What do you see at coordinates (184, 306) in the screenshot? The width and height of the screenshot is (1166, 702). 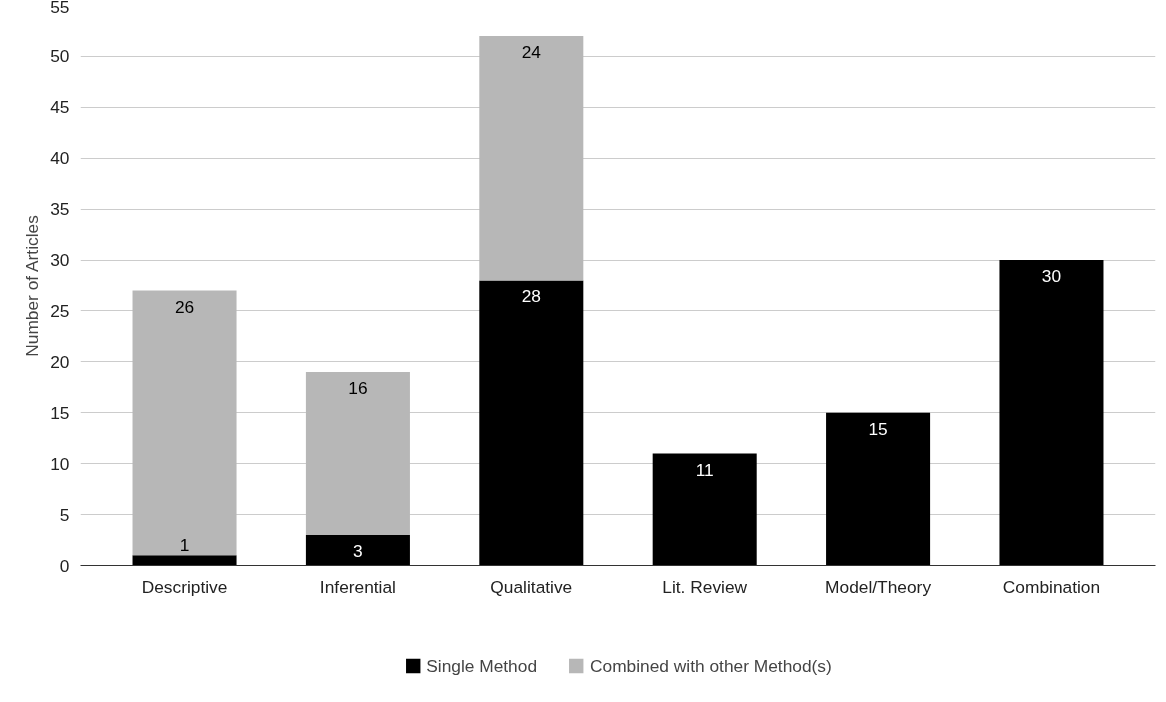 I see `data-label: 26` at bounding box center [184, 306].